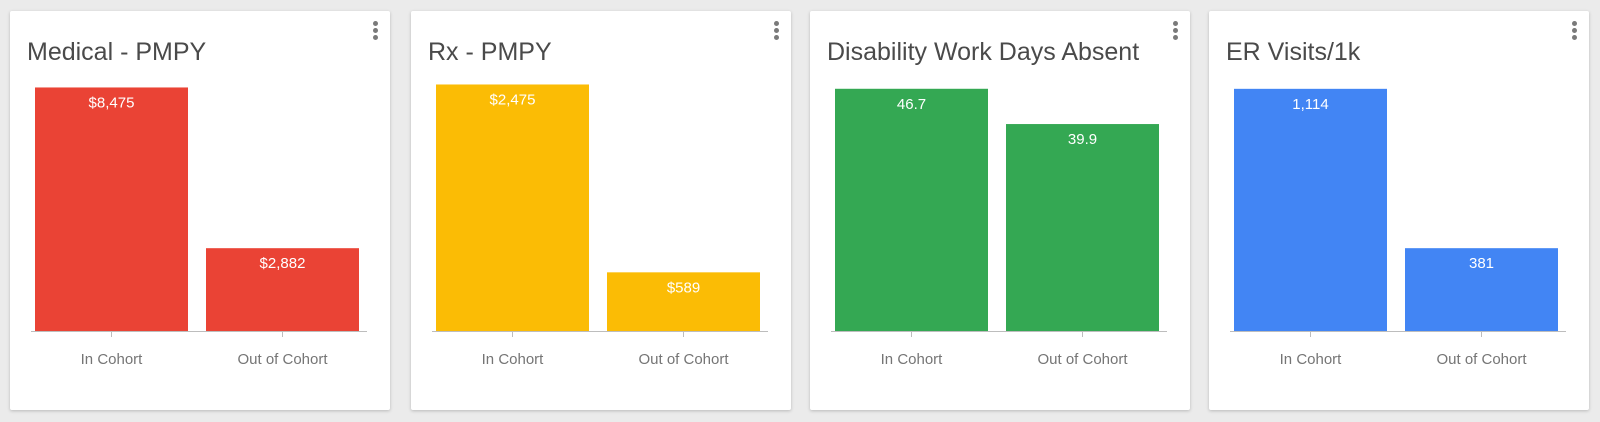 The image size is (1600, 422). Describe the element at coordinates (999, 228) in the screenshot. I see `bar-chart-disability: 46.7 In Cohort 39.9 Out of Cohort` at that location.